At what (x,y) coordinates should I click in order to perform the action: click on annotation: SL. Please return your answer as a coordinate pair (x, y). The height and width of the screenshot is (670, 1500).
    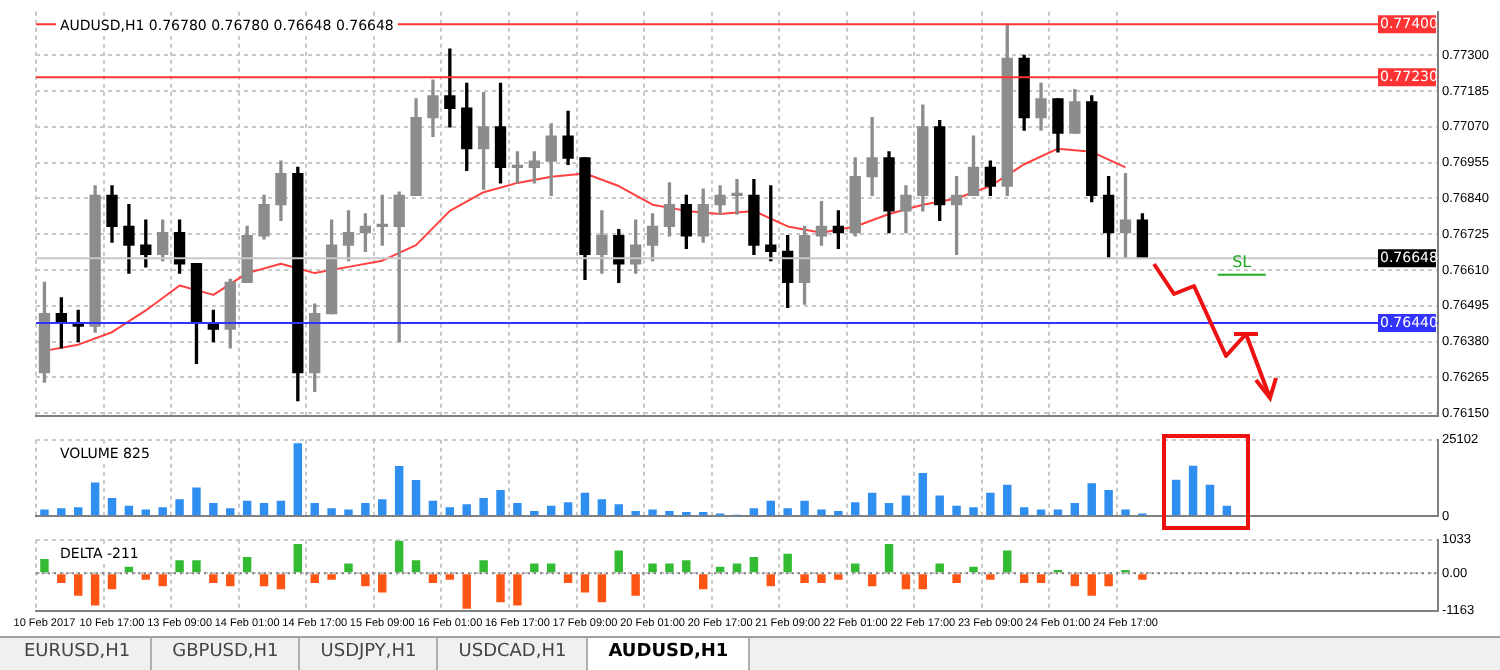
    Looking at the image, I should click on (1242, 261).